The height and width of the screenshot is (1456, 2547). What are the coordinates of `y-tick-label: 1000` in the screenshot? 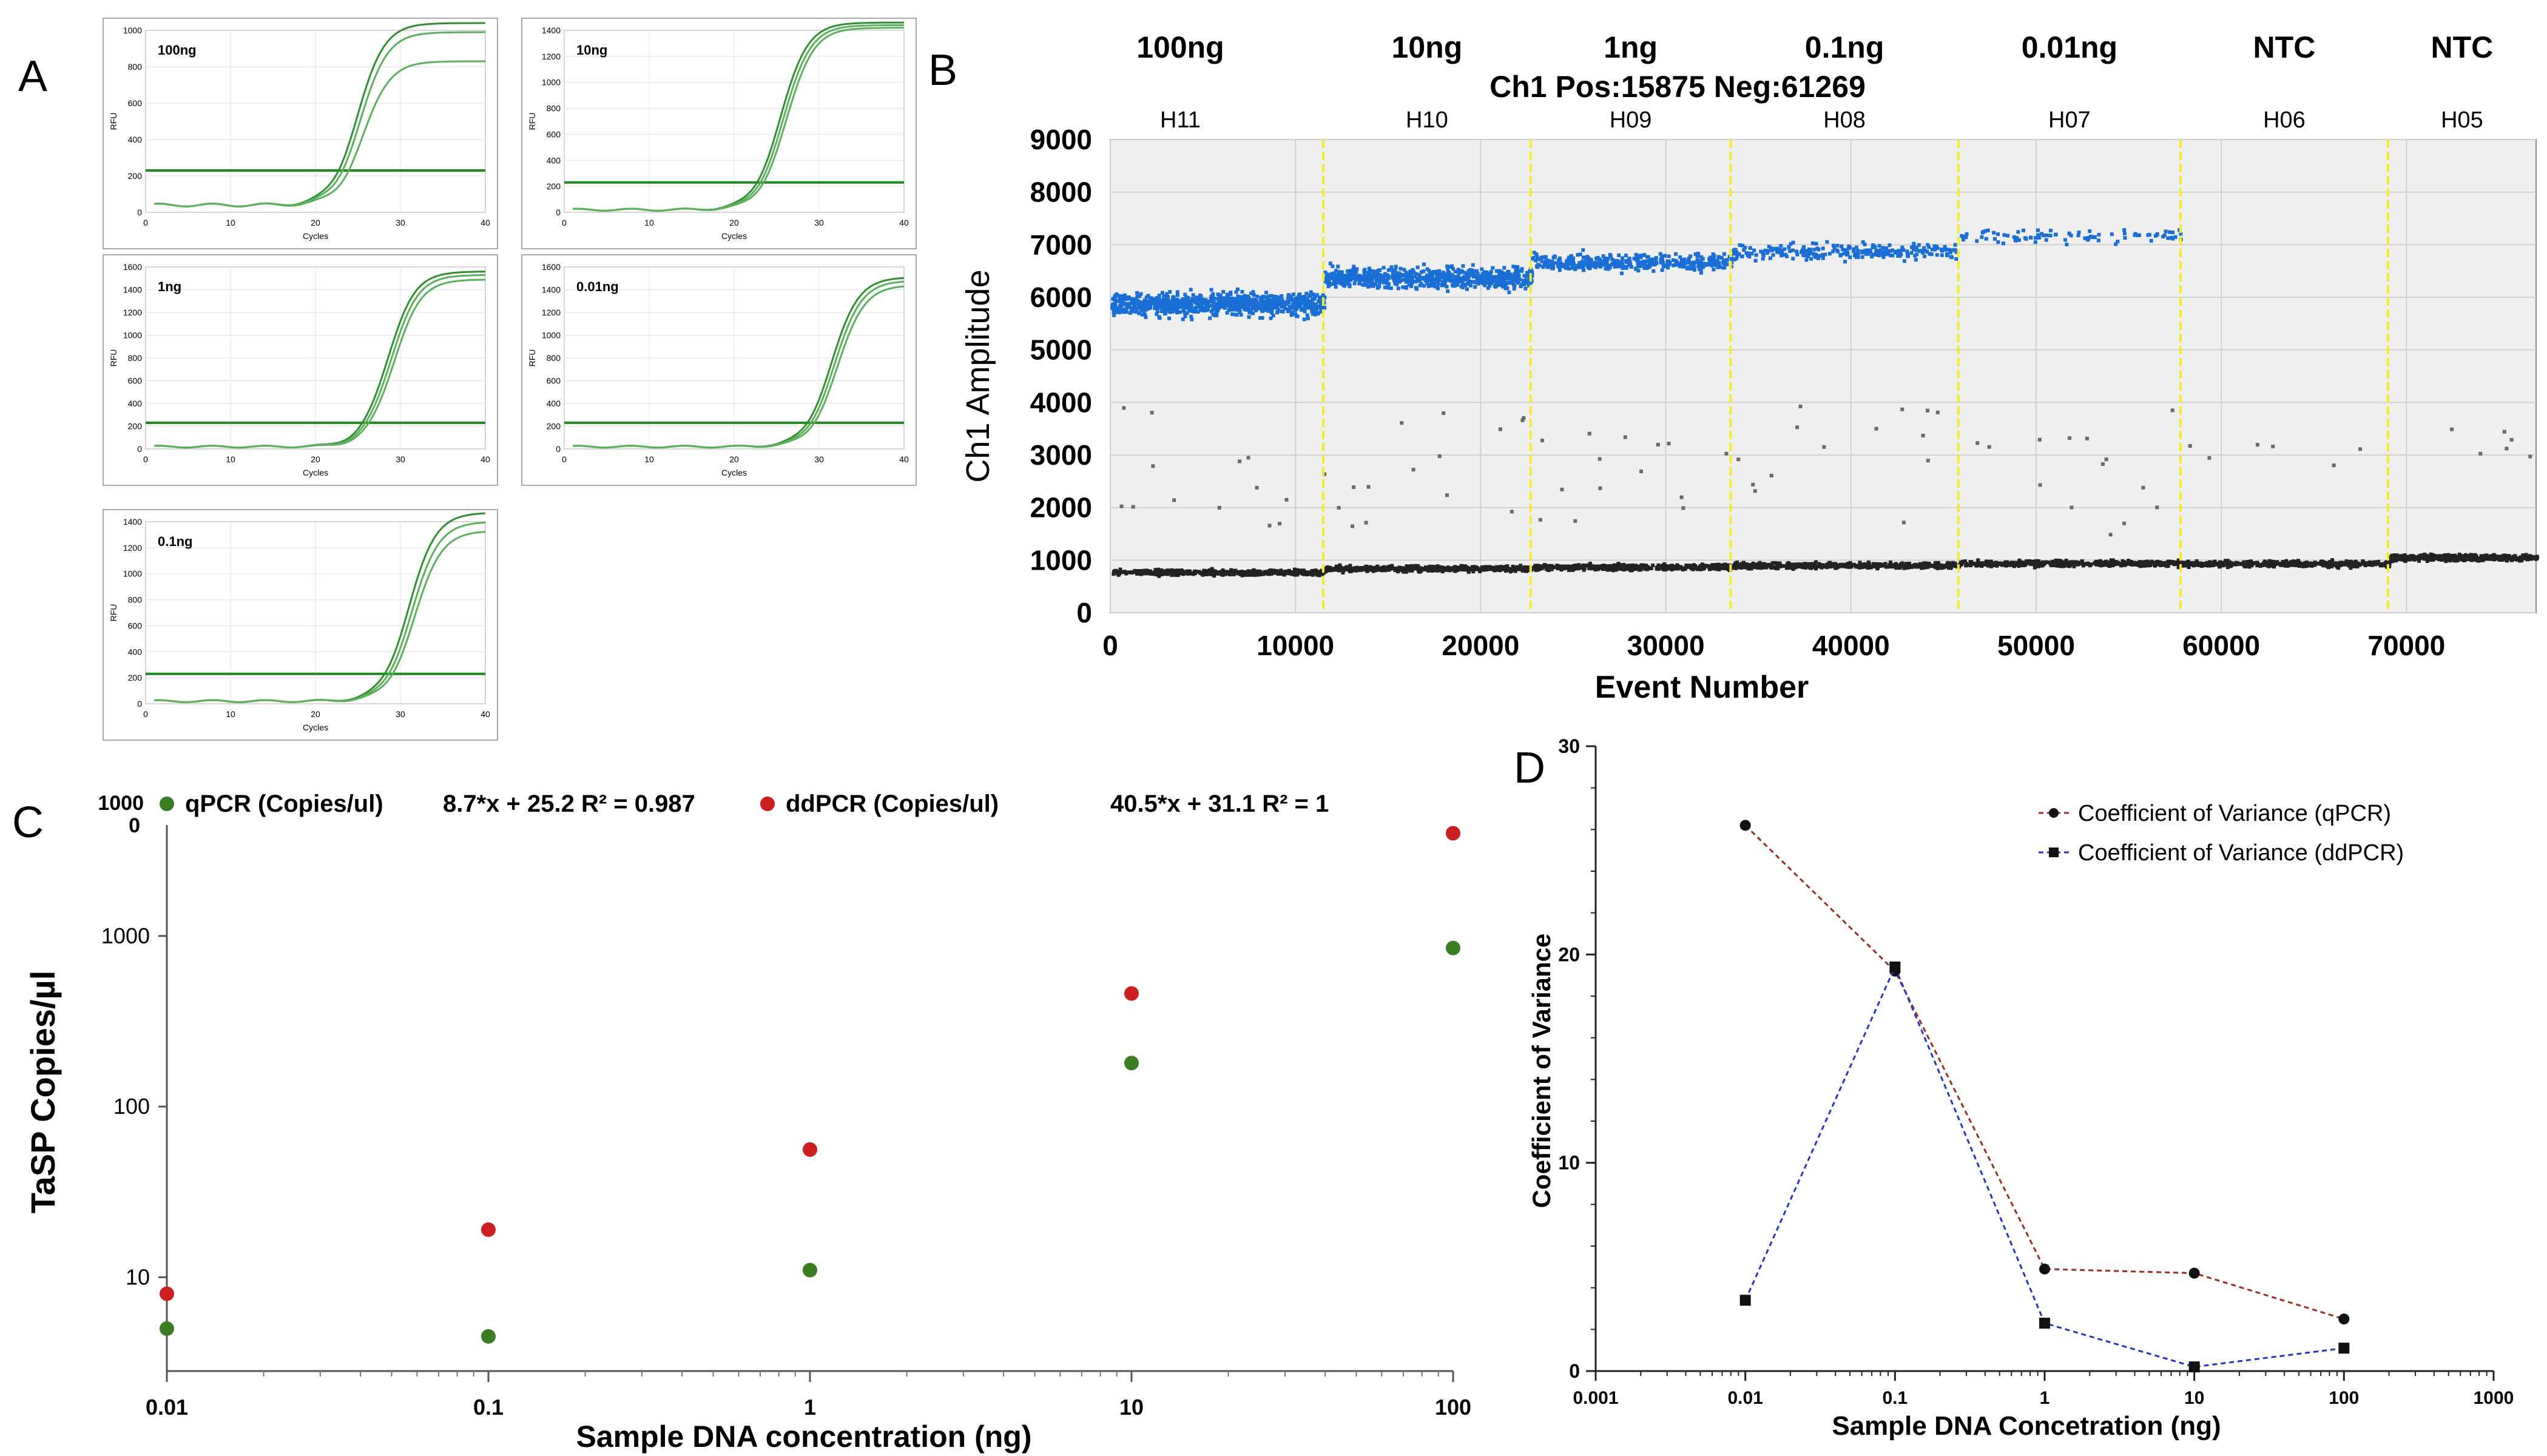 It's located at (132, 574).